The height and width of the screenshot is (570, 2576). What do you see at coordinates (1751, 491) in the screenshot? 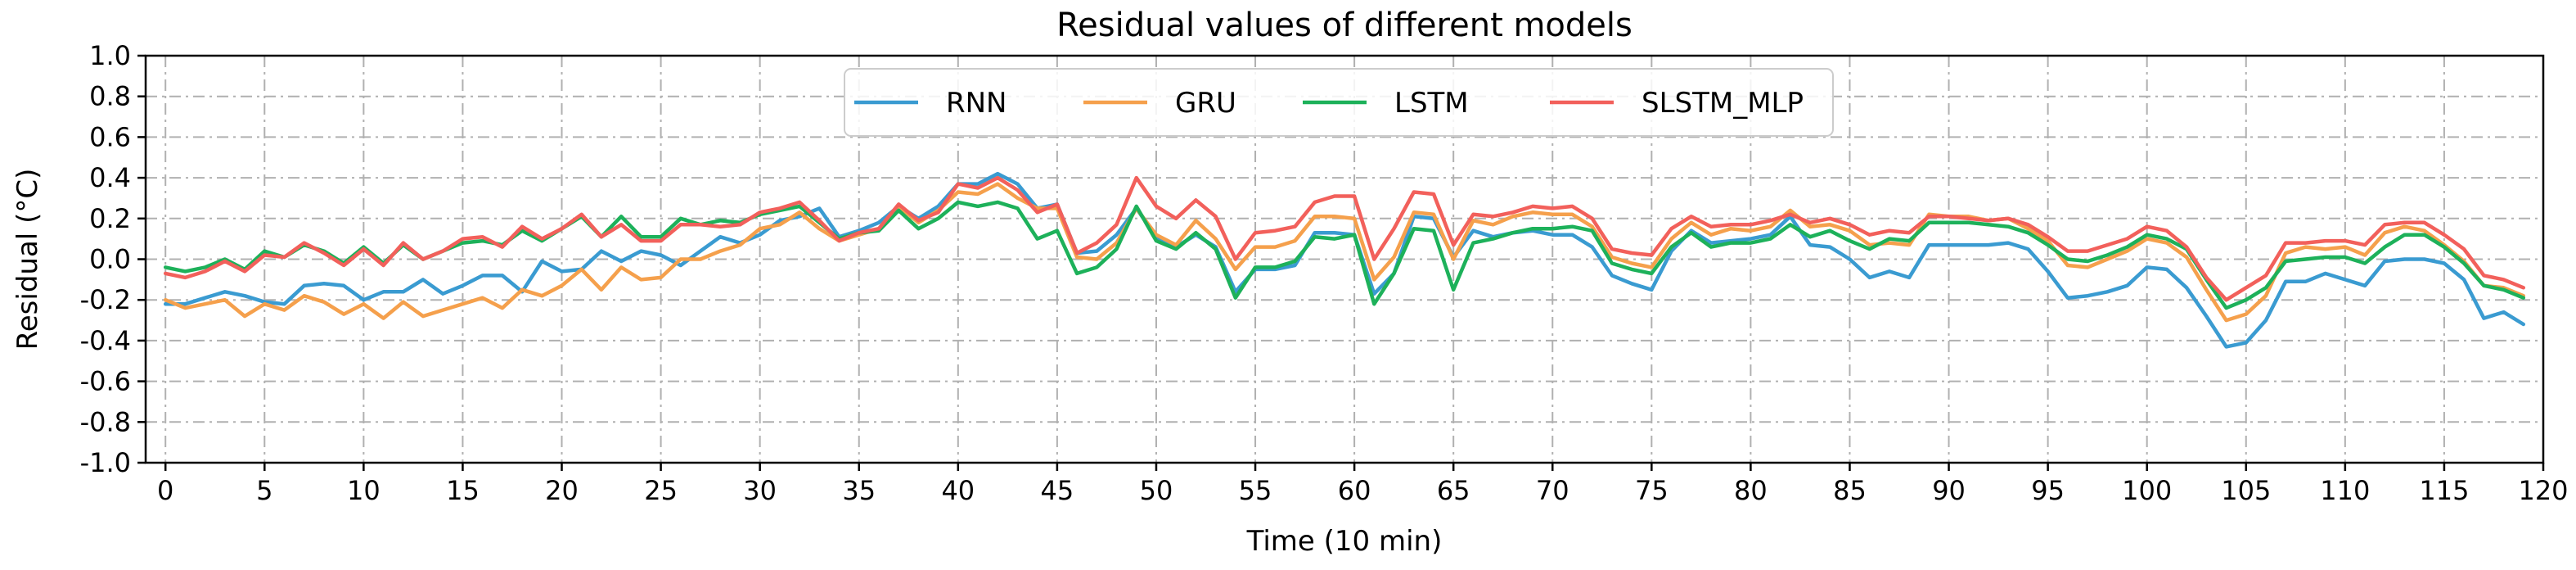
I see `x-tick-label: 80` at bounding box center [1751, 491].